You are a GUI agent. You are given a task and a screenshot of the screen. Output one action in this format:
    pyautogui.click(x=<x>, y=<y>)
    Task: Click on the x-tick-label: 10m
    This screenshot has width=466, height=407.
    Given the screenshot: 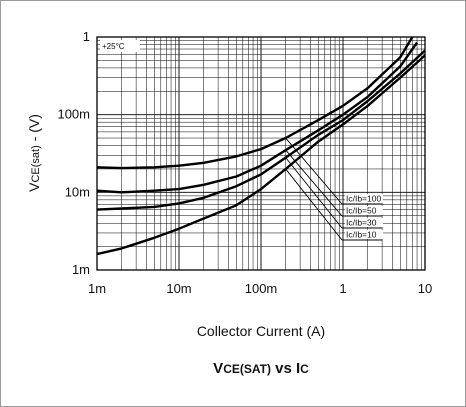 What is the action you would take?
    pyautogui.click(x=178, y=288)
    